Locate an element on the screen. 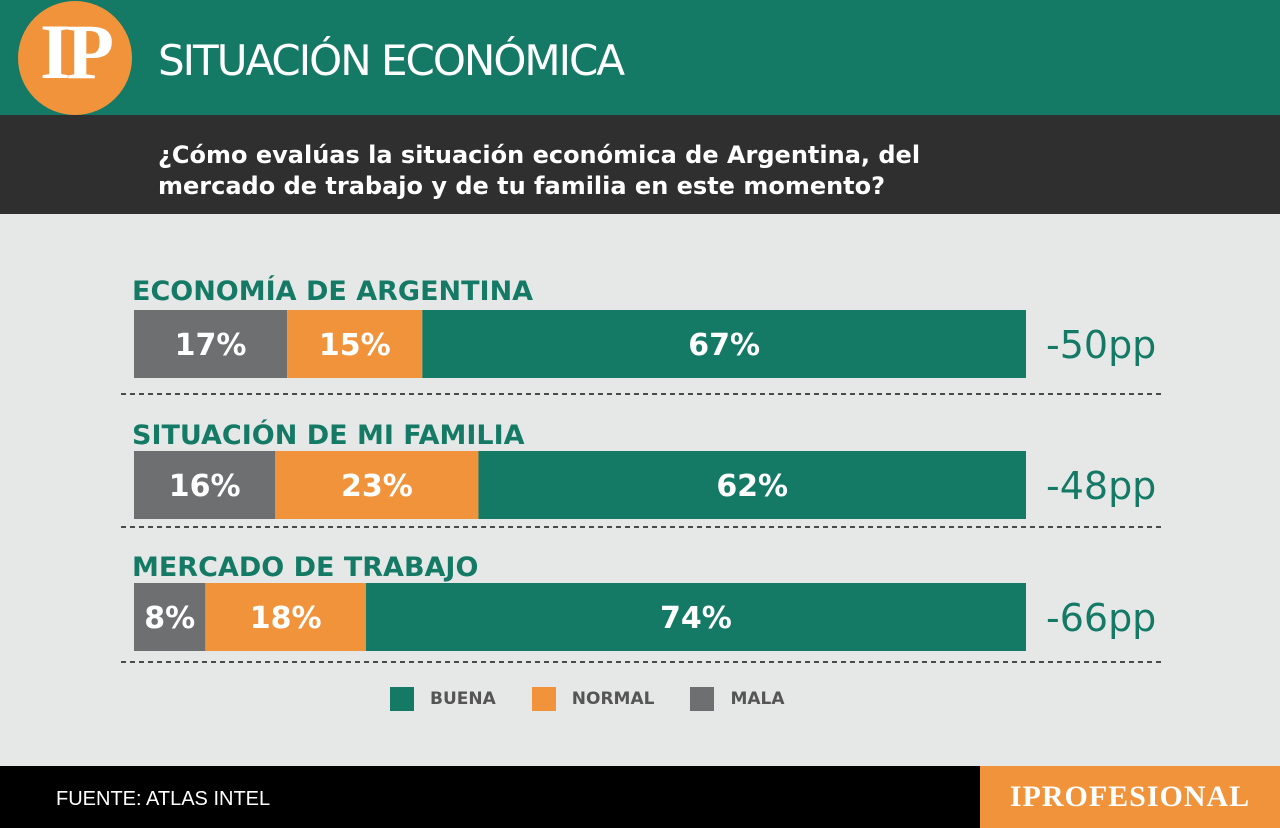 The image size is (1280, 828). legend-label-normal: NORMAL is located at coordinates (613, 699).